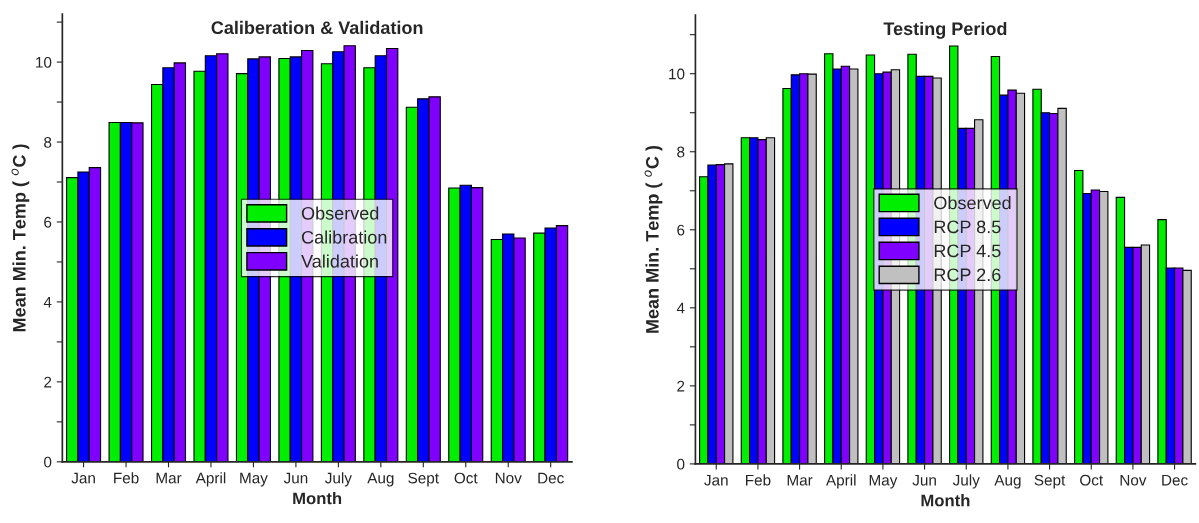  Describe the element at coordinates (945, 30) in the screenshot. I see `chart-title: Testing Period` at that location.